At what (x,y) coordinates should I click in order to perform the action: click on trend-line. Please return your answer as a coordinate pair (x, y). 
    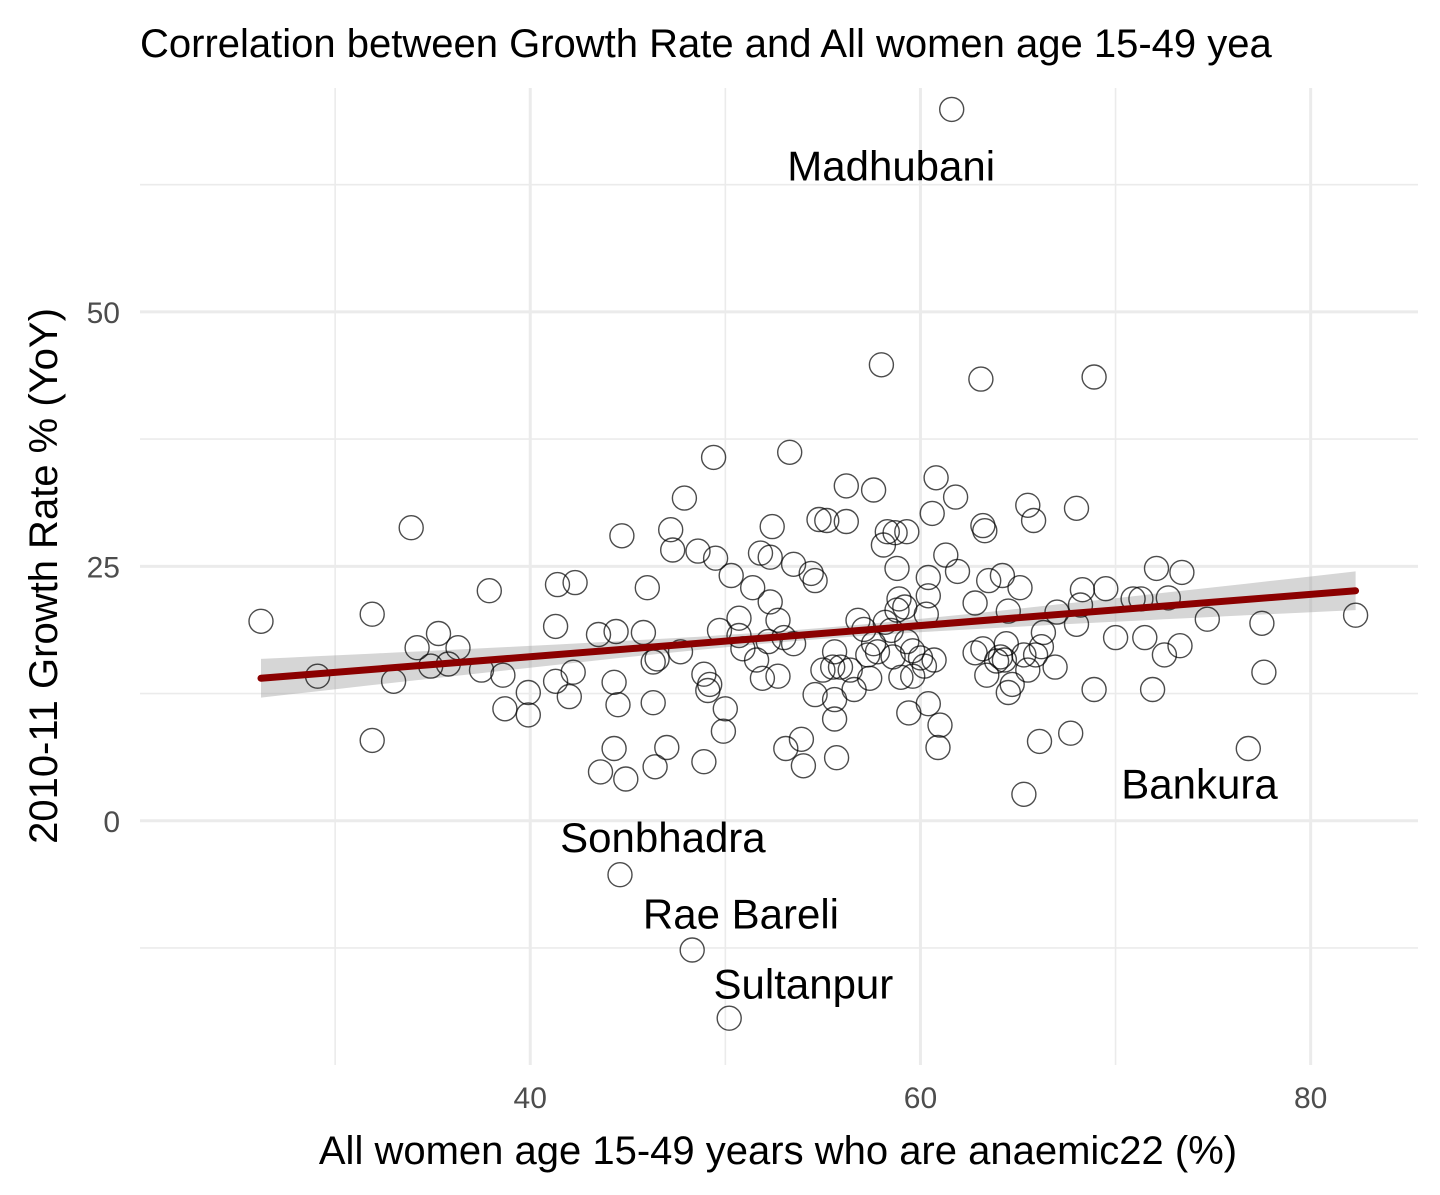
    Looking at the image, I should click on (808, 634).